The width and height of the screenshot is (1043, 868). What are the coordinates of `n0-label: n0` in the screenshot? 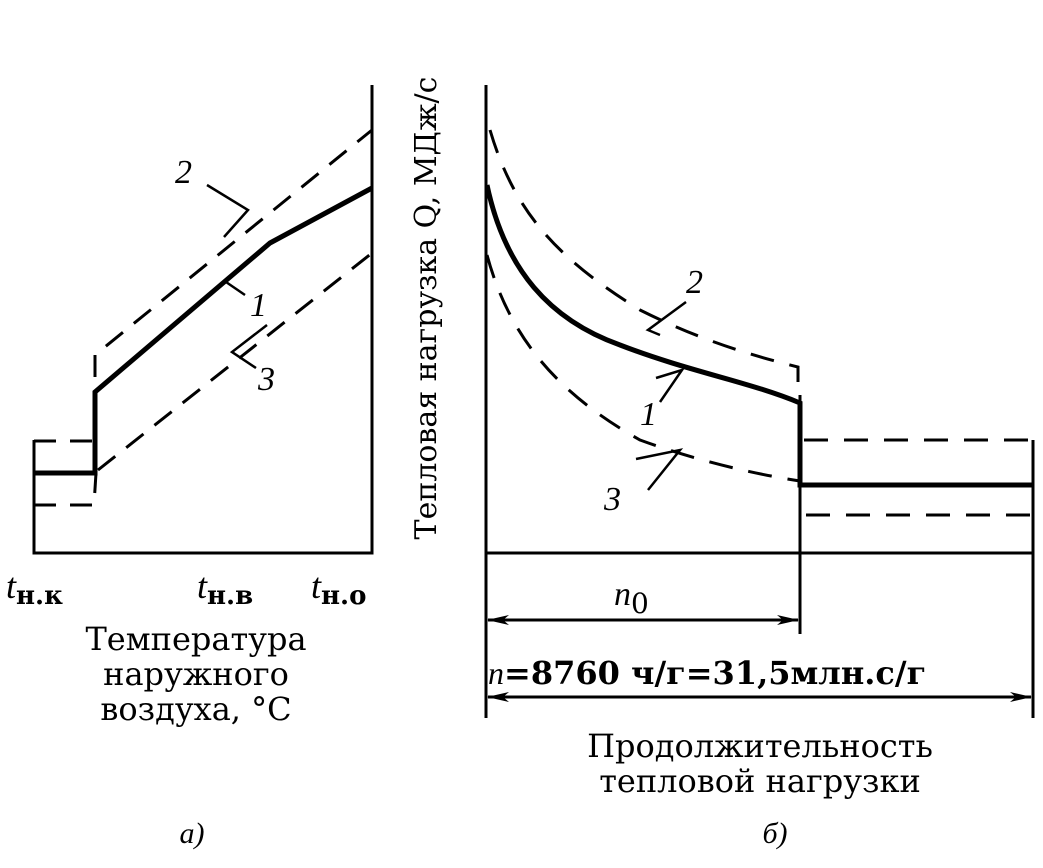 It's located at (631, 598).